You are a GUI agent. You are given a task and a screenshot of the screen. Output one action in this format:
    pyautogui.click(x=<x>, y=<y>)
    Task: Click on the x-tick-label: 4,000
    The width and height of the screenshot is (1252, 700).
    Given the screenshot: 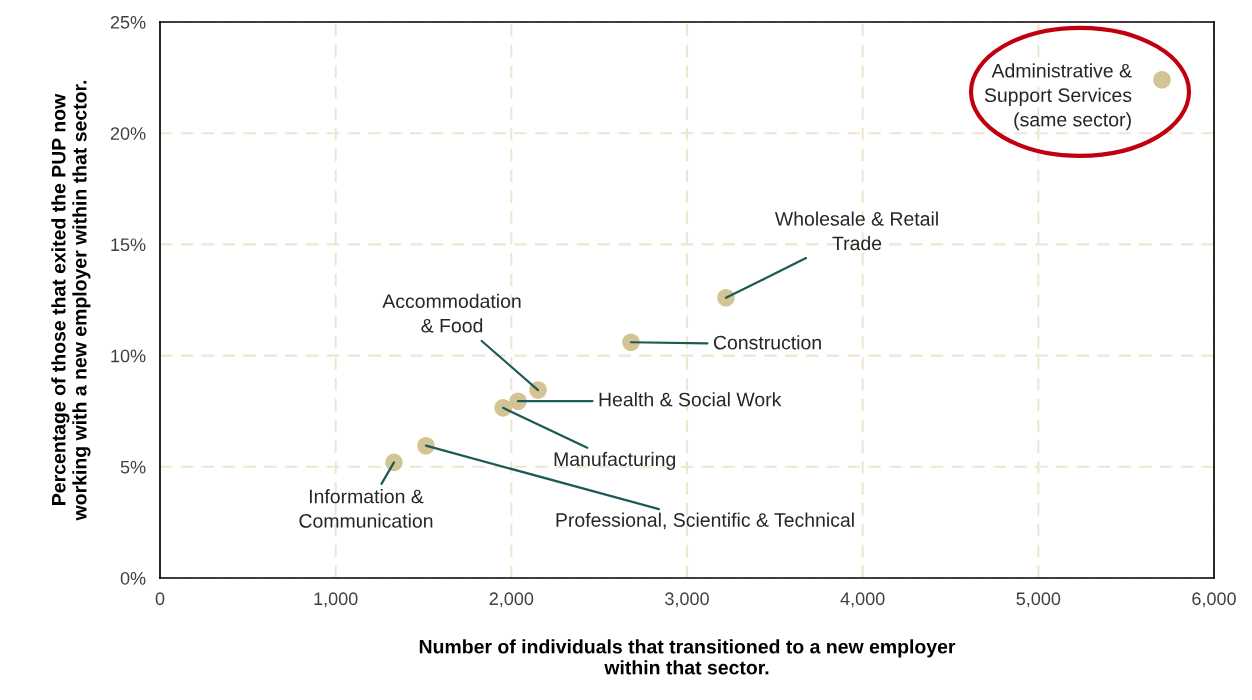 What is the action you would take?
    pyautogui.click(x=862, y=600)
    